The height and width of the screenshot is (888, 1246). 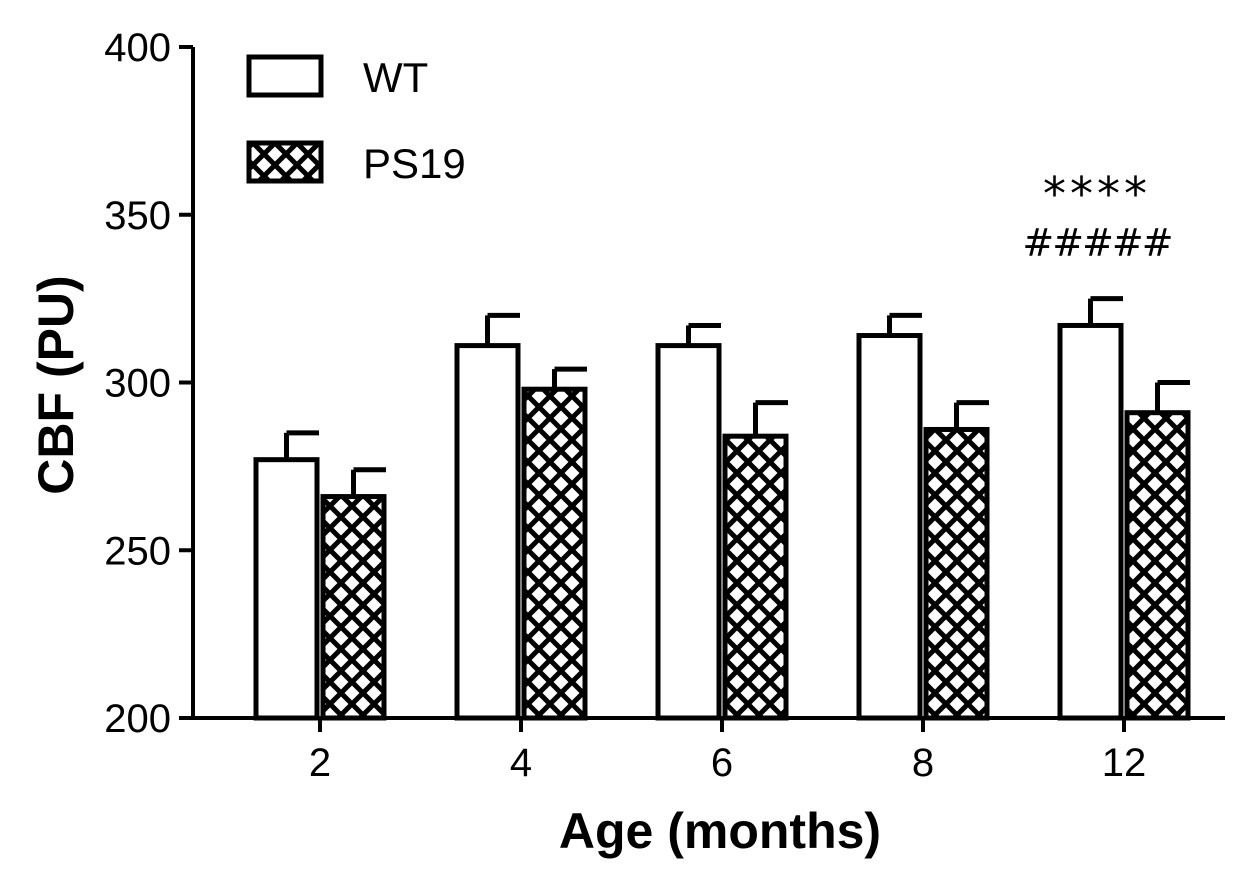 What do you see at coordinates (137, 551) in the screenshot?
I see `y-tick-label-250: 250` at bounding box center [137, 551].